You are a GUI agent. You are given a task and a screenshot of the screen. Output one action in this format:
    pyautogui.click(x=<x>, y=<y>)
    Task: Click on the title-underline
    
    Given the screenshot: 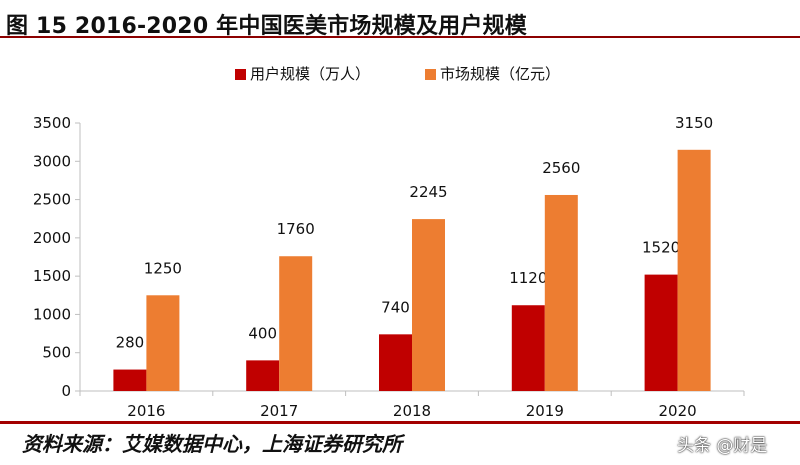 What is the action you would take?
    pyautogui.click(x=400, y=37)
    